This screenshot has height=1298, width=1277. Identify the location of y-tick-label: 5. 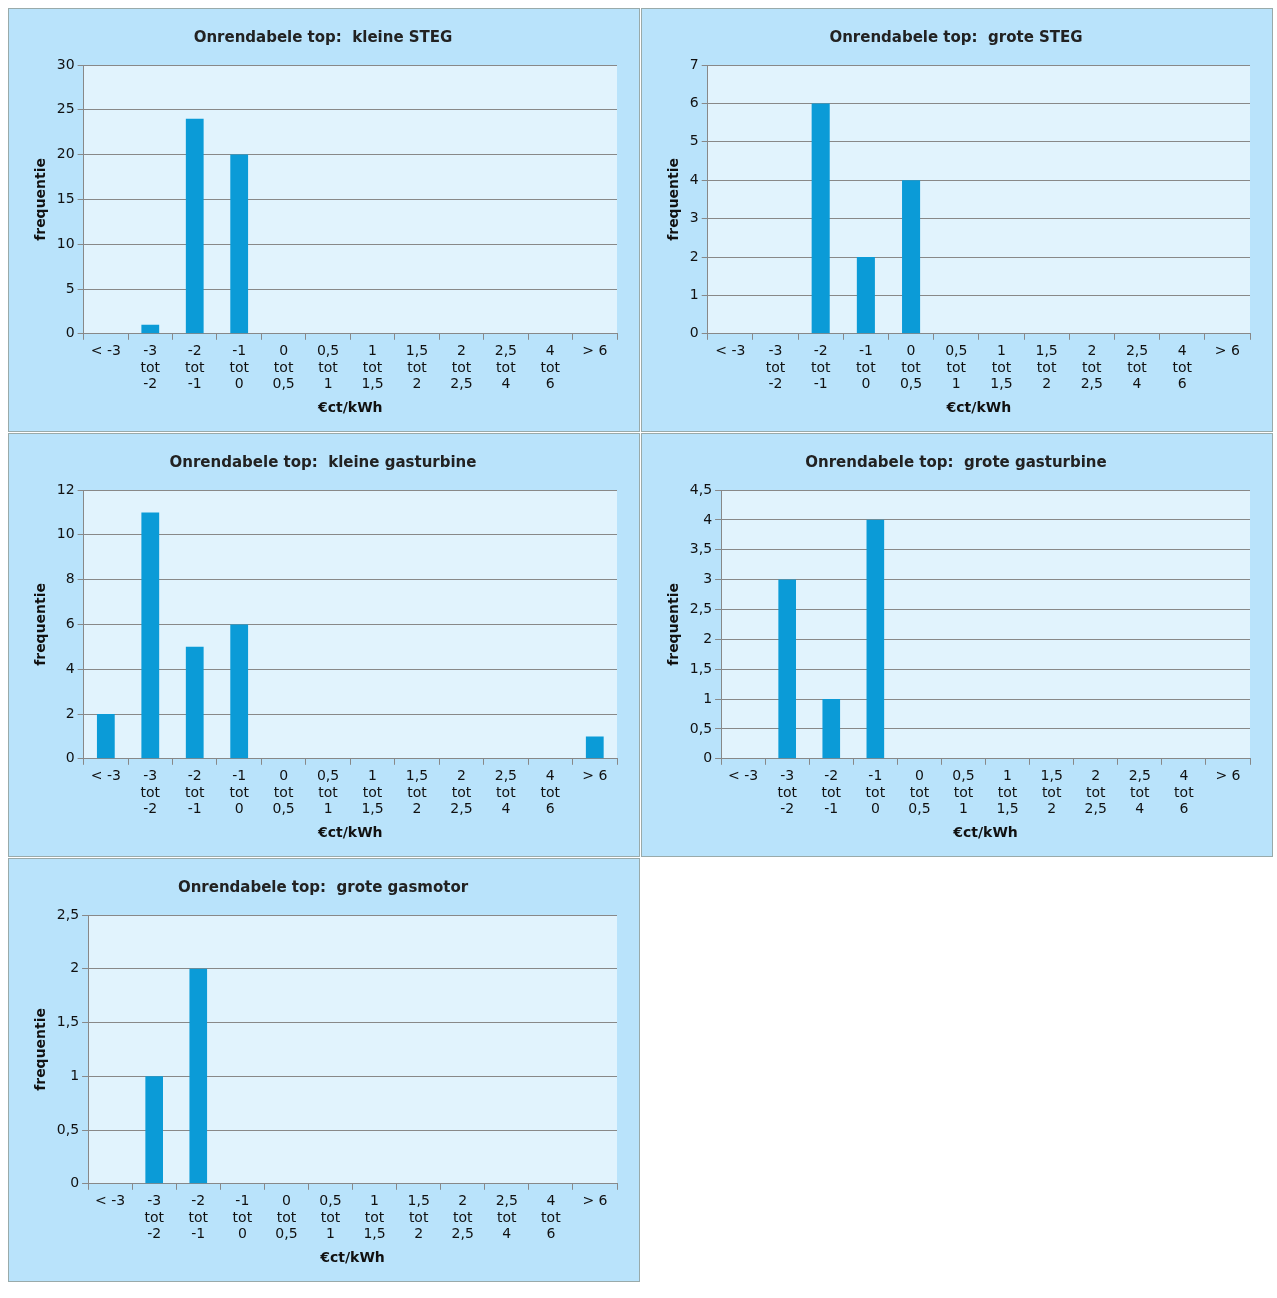
(70, 287).